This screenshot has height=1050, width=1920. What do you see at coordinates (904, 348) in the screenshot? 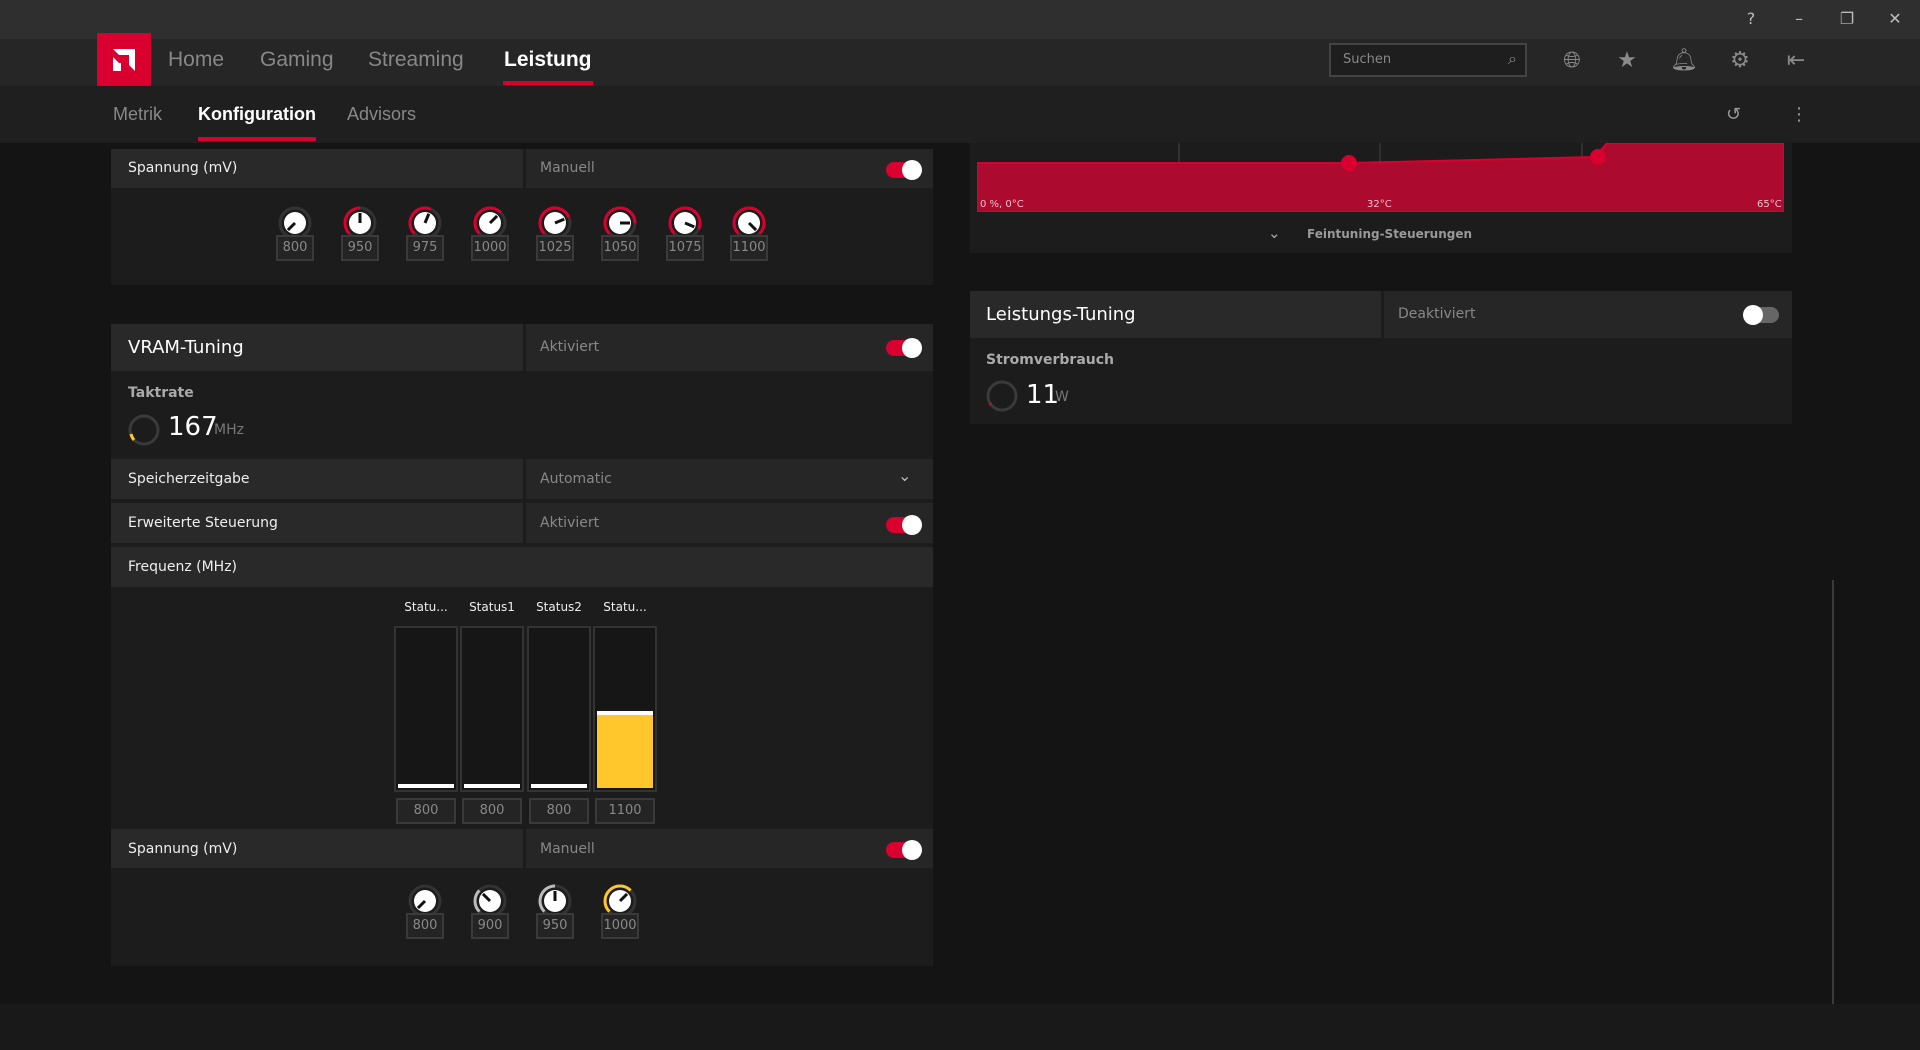
I see `vram-toggle` at bounding box center [904, 348].